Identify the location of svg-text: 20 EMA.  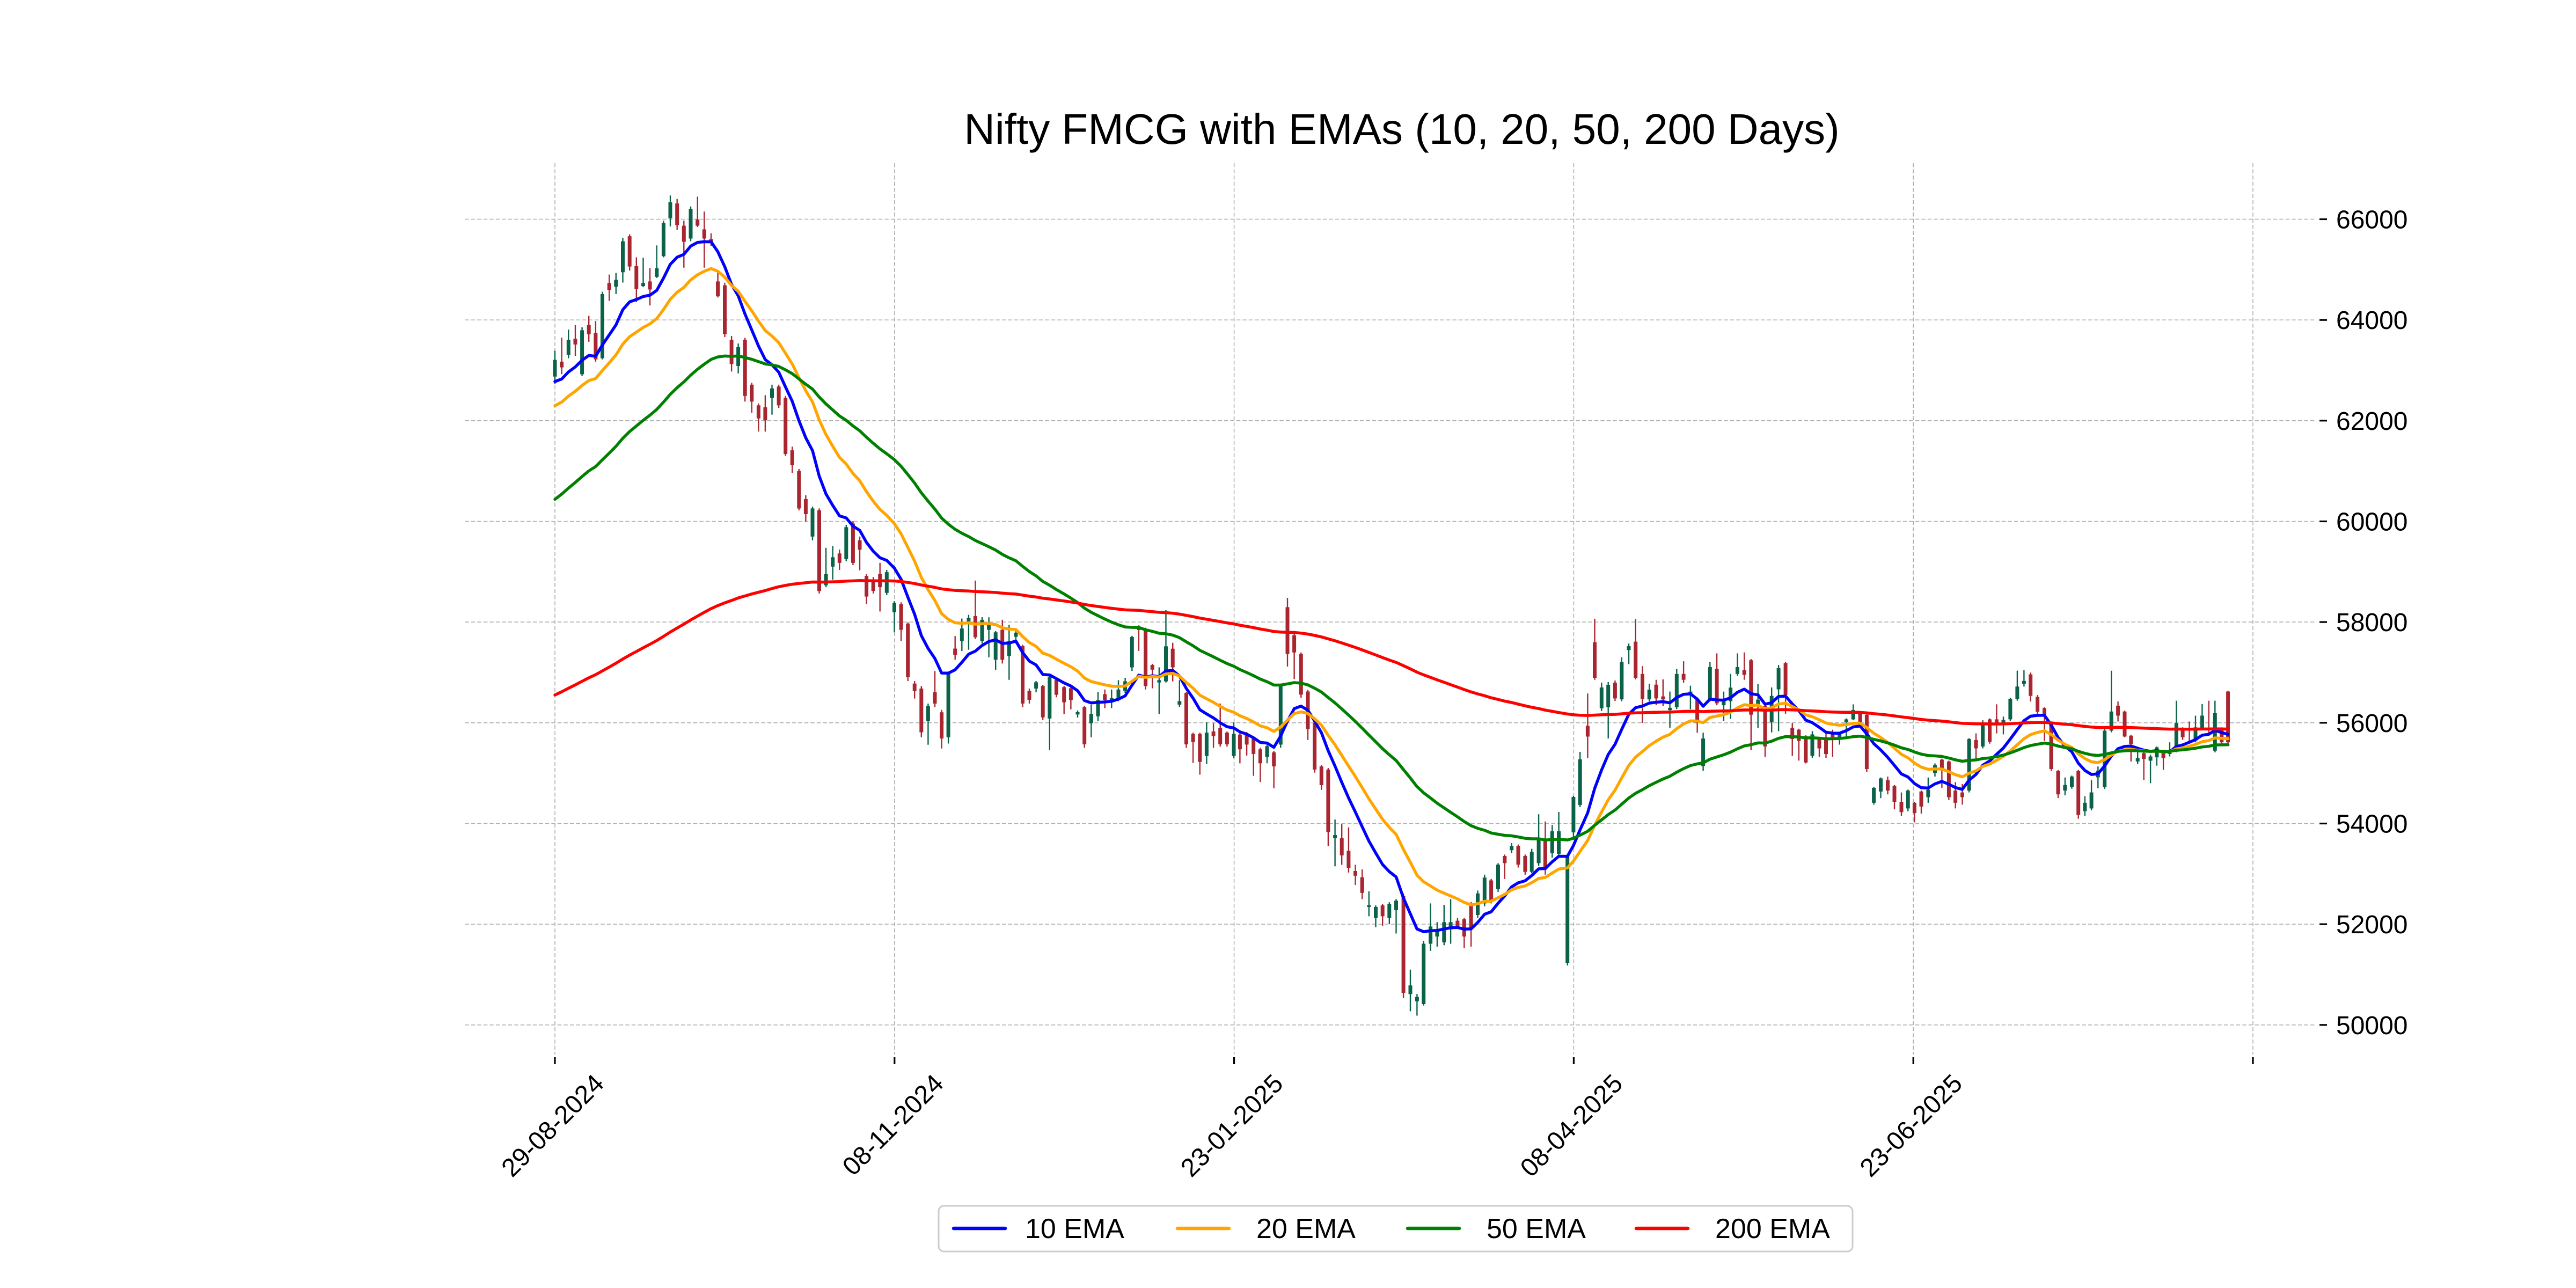
(1306, 1229).